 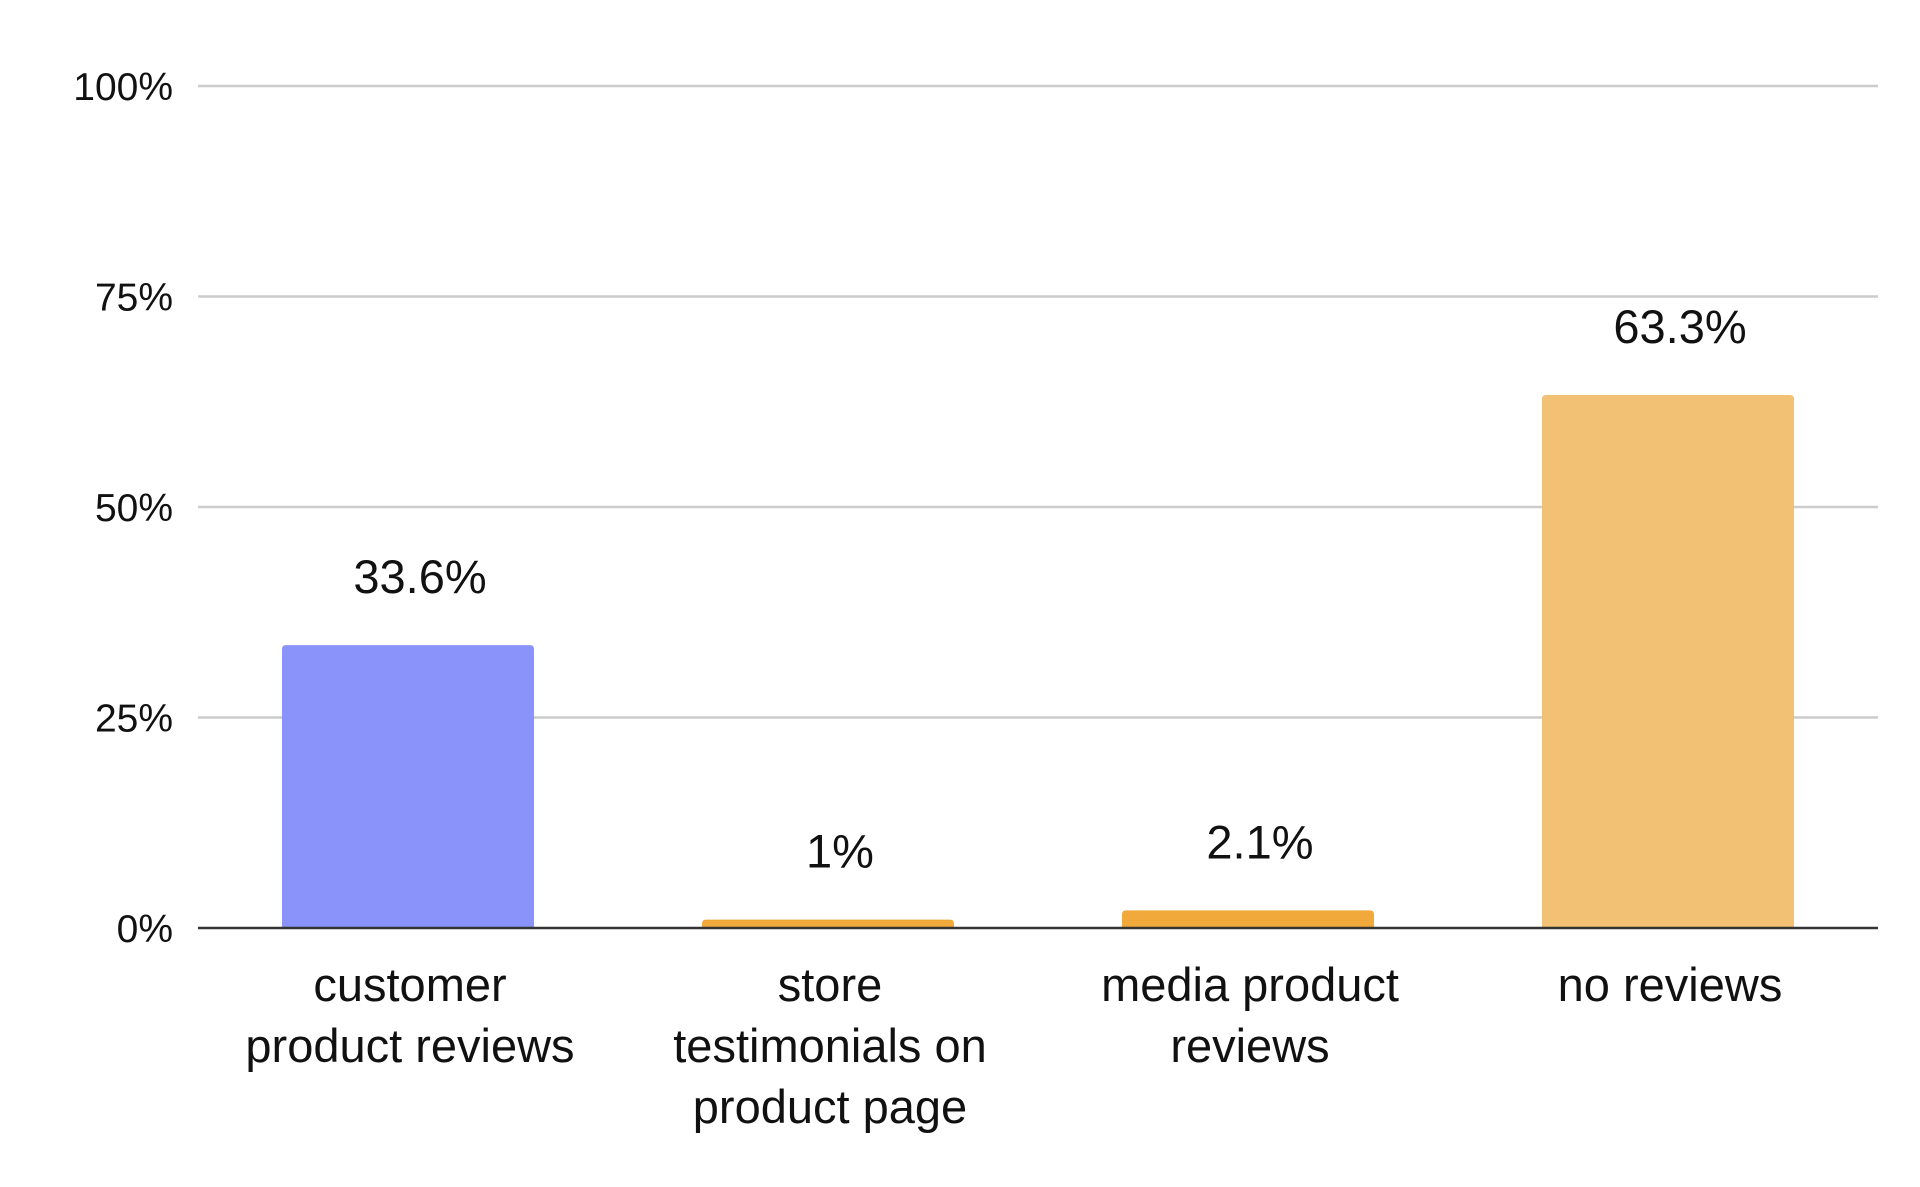 I want to click on category-label-line: customer, so click(x=409, y=984).